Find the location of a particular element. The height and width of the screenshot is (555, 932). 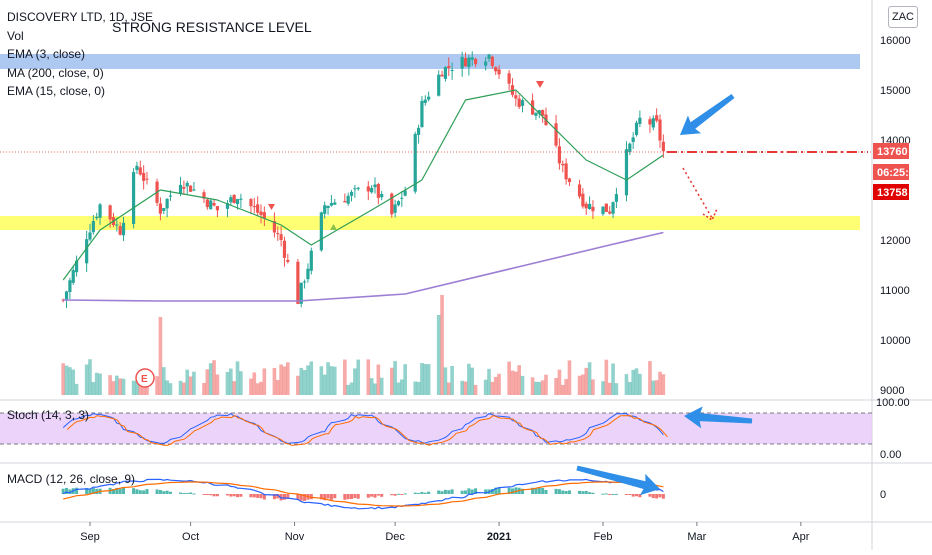

currency-button: ZAC is located at coordinates (903, 17).